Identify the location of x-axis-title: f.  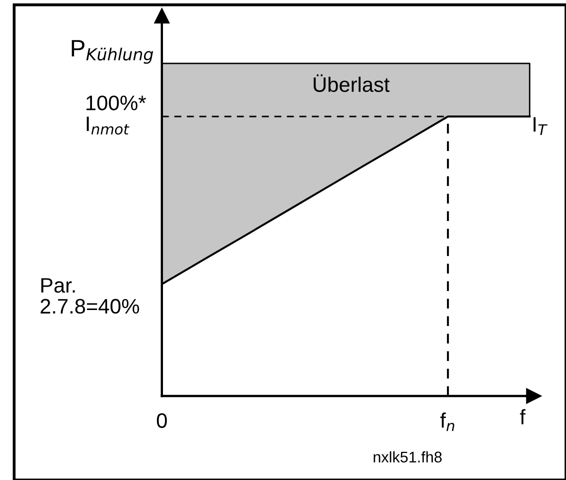
(523, 416).